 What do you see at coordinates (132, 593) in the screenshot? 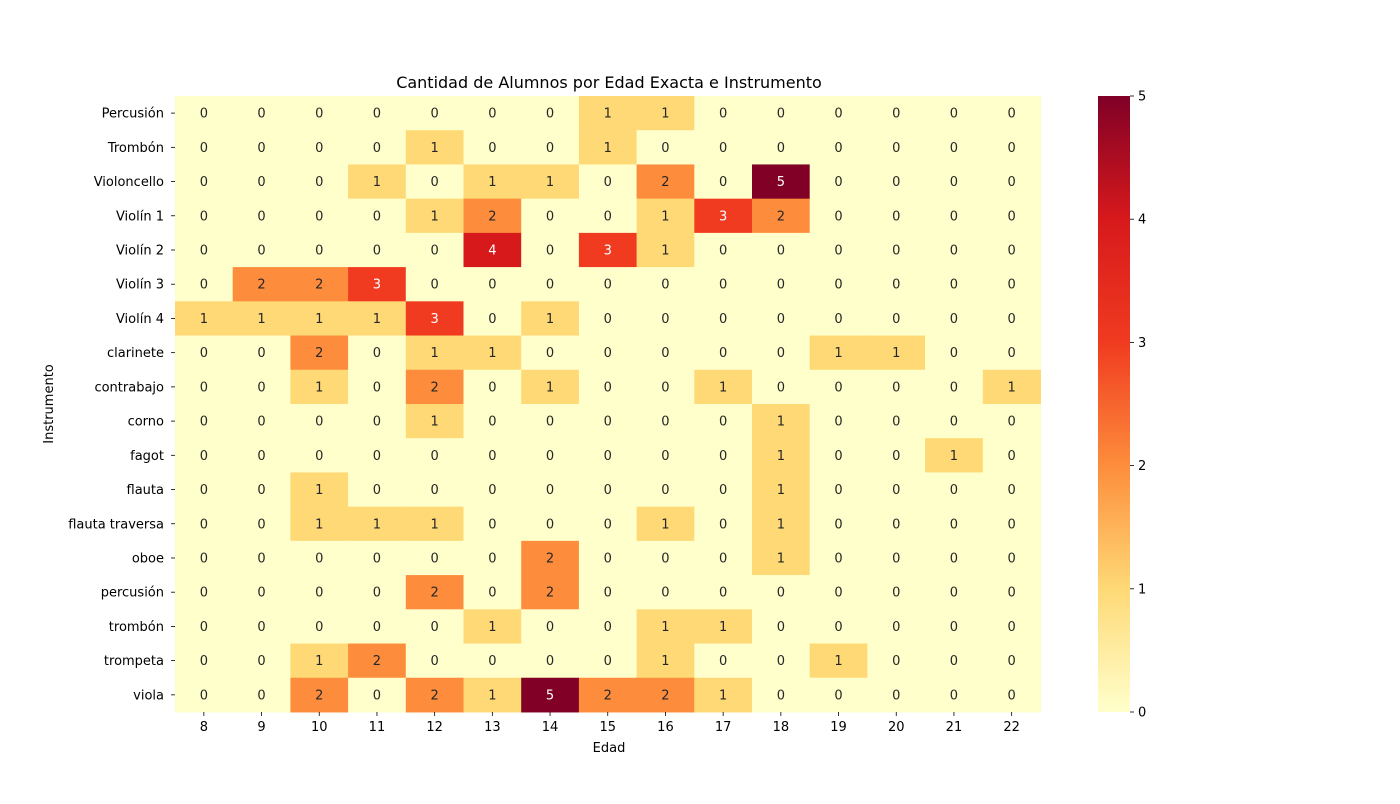
I see `y-tick-label: percusión` at bounding box center [132, 593].